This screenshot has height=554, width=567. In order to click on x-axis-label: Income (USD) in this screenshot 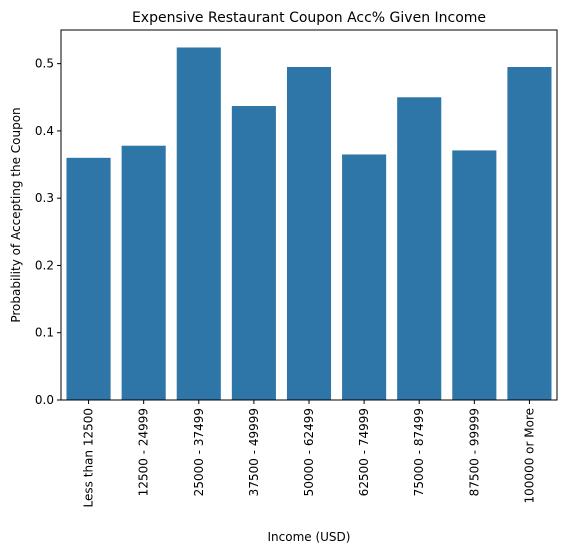, I will do `click(309, 537)`.